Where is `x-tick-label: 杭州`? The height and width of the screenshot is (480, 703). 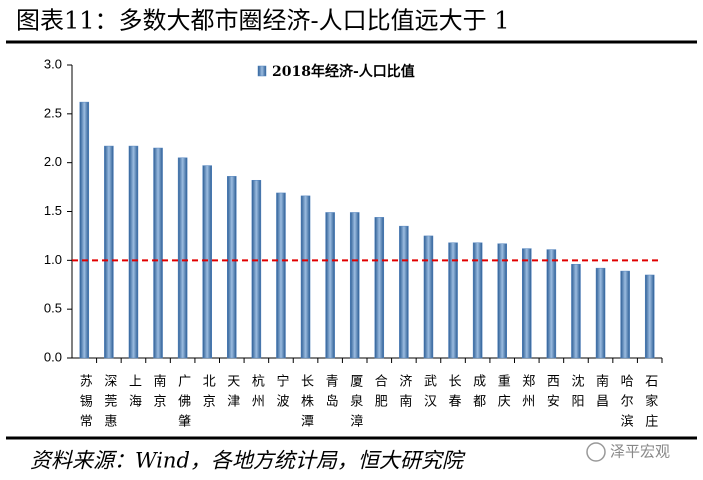 x-tick-label: 杭州 is located at coordinates (257, 394).